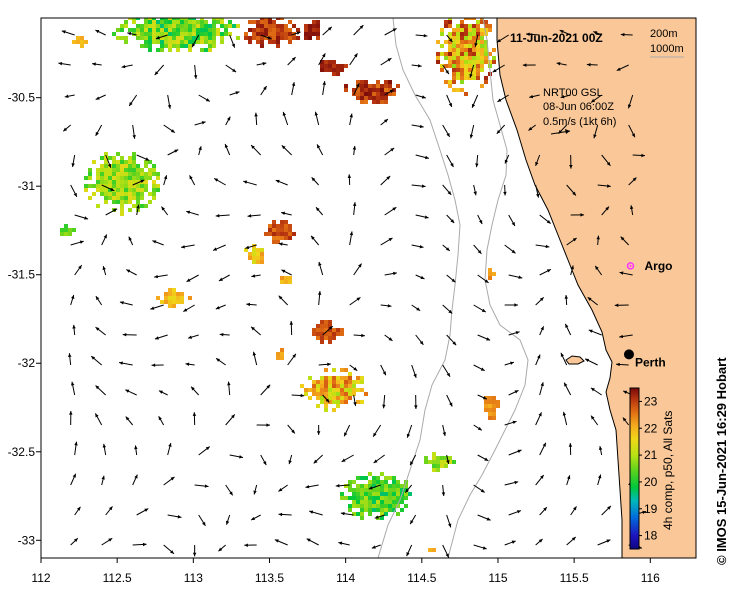 Image resolution: width=739 pixels, height=592 pixels. I want to click on x-tick-label: 115, so click(497, 578).